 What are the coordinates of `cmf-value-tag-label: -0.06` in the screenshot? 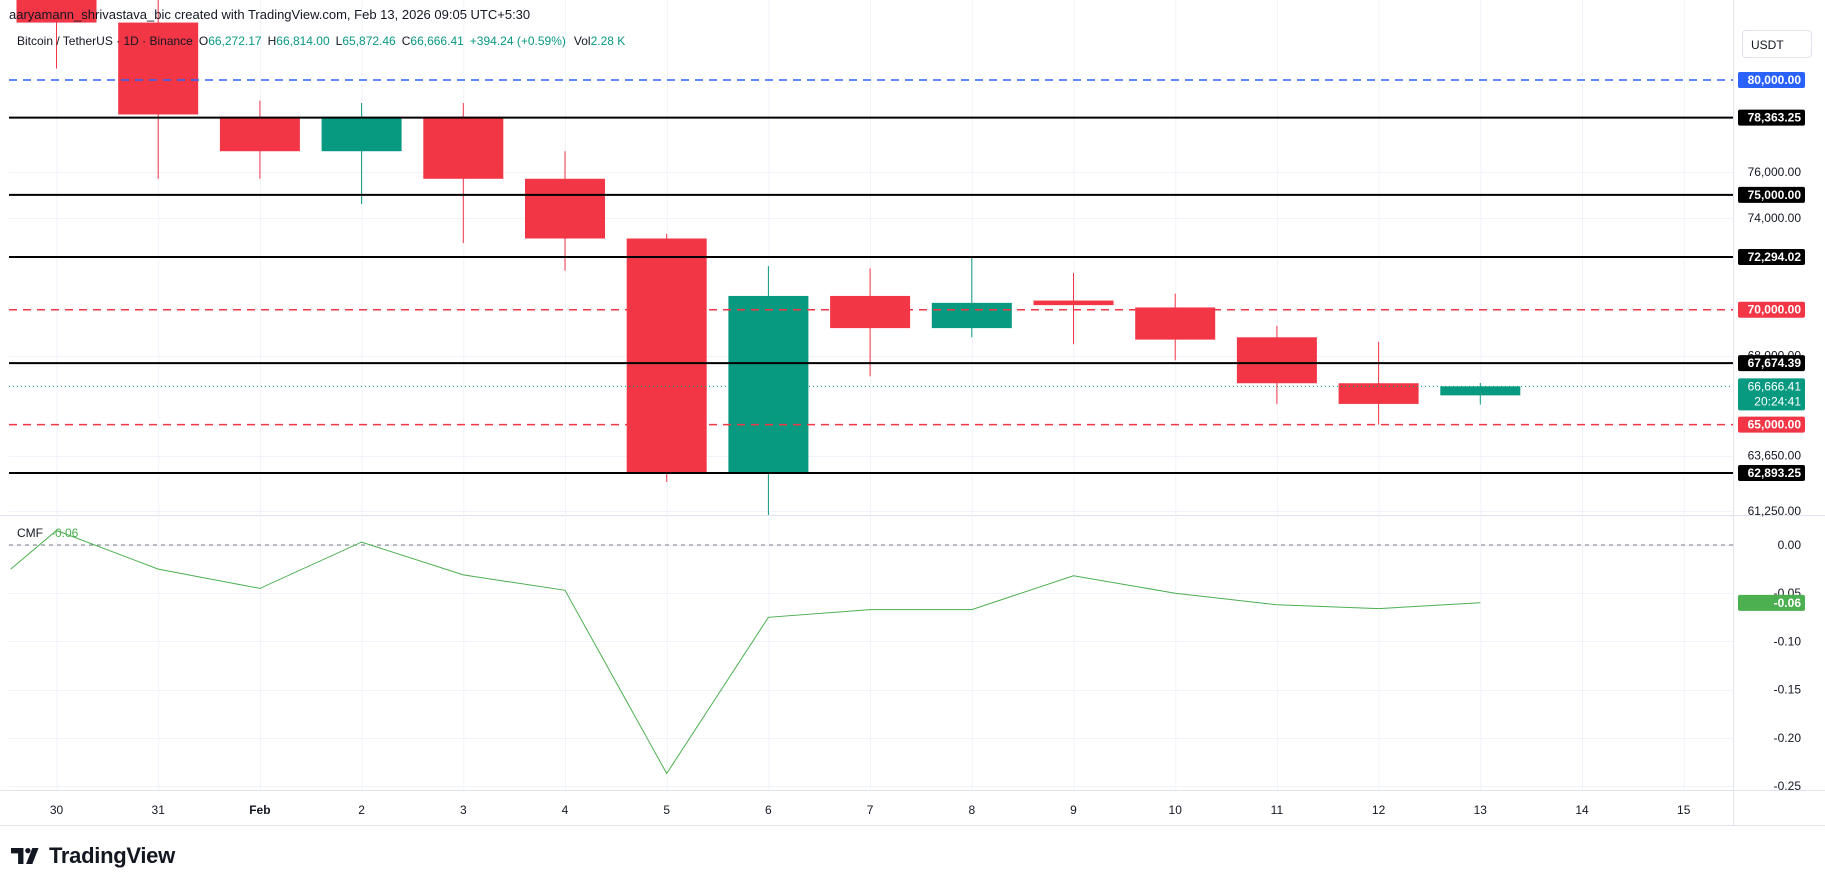 It's located at (1788, 603).